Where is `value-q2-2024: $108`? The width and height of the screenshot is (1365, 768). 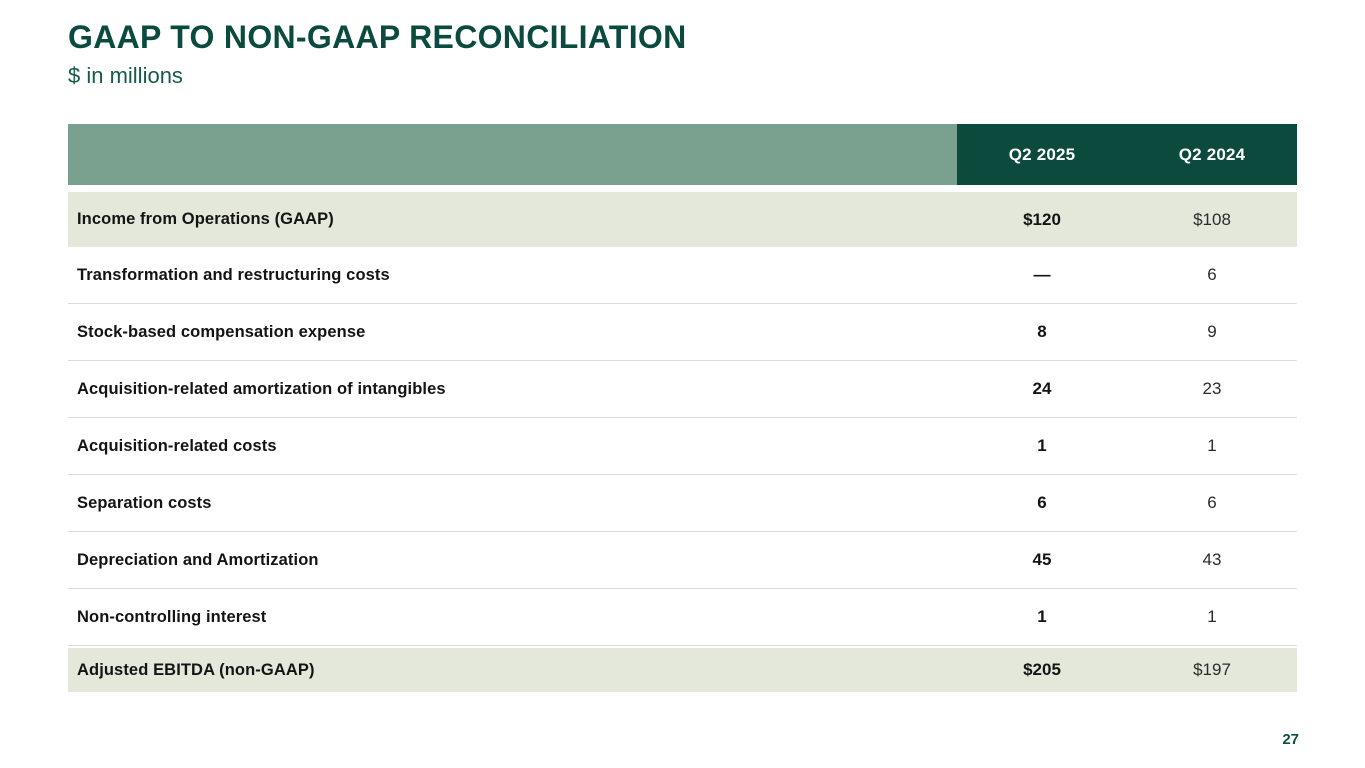 value-q2-2024: $108 is located at coordinates (1212, 219).